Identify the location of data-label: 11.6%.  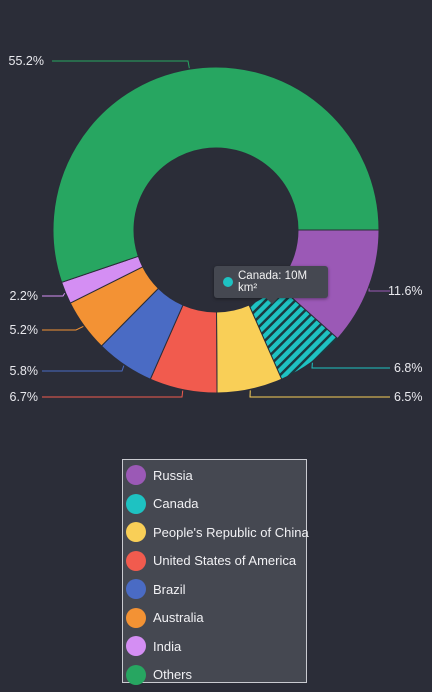
(405, 291).